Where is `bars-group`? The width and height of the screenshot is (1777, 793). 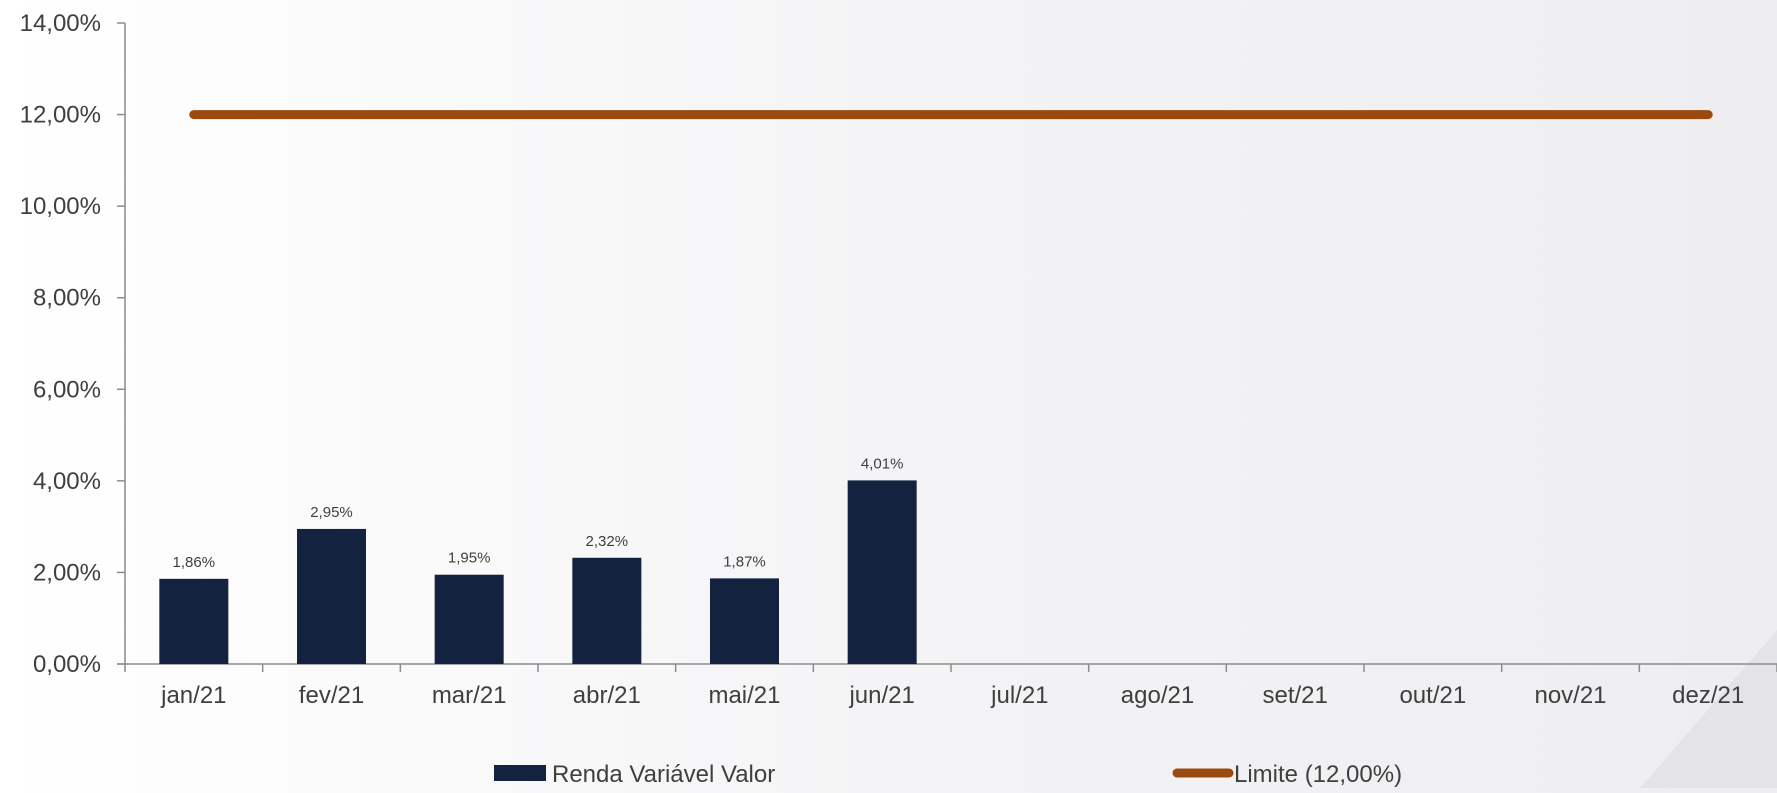 bars-group is located at coordinates (538, 572).